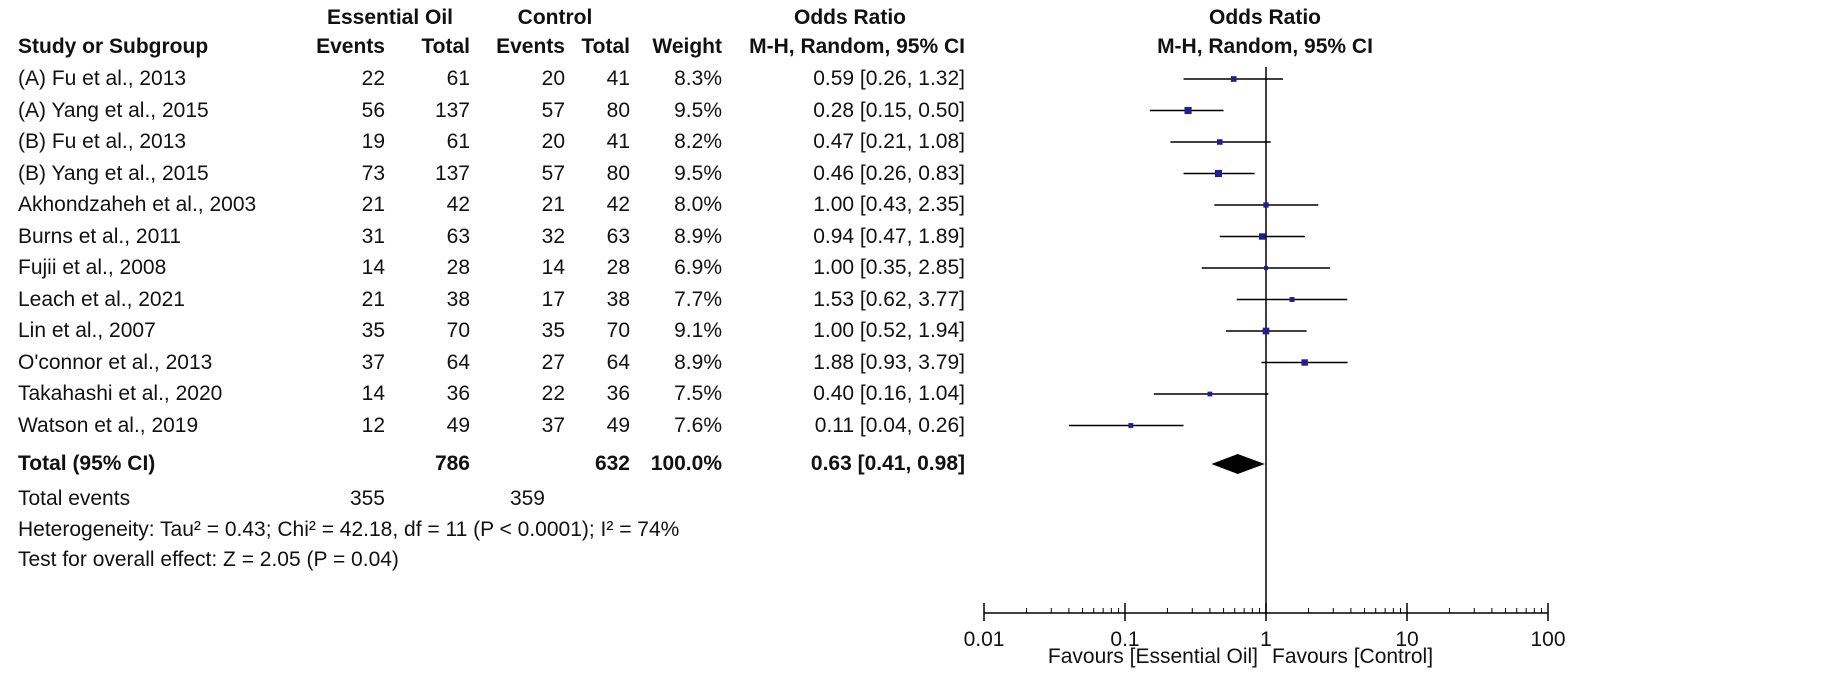  Describe the element at coordinates (618, 236) in the screenshot. I see `total2-value: 63` at that location.